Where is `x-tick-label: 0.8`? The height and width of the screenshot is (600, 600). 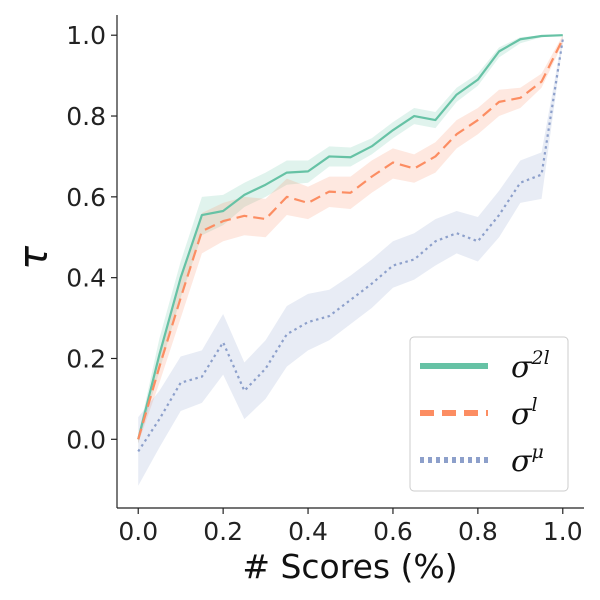 x-tick-label: 0.8 is located at coordinates (478, 531).